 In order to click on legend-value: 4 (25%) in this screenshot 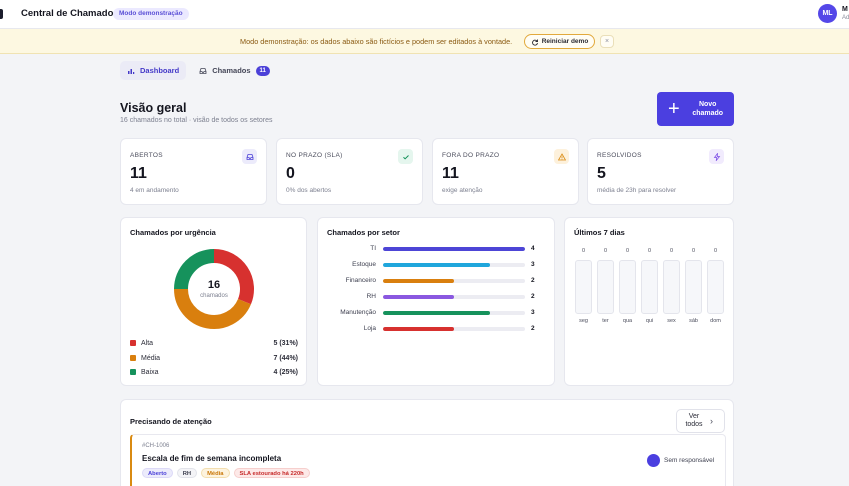, I will do `click(285, 372)`.